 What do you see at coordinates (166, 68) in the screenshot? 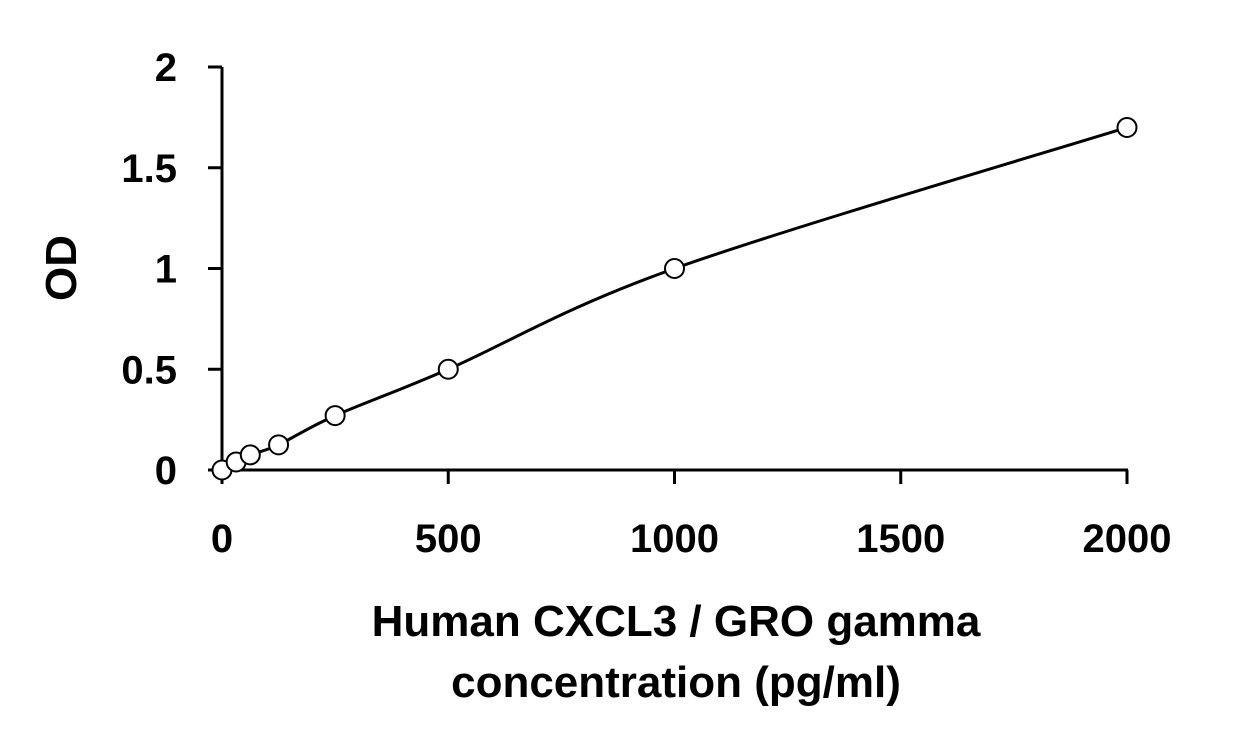
I see `y-tick-label: 2` at bounding box center [166, 68].